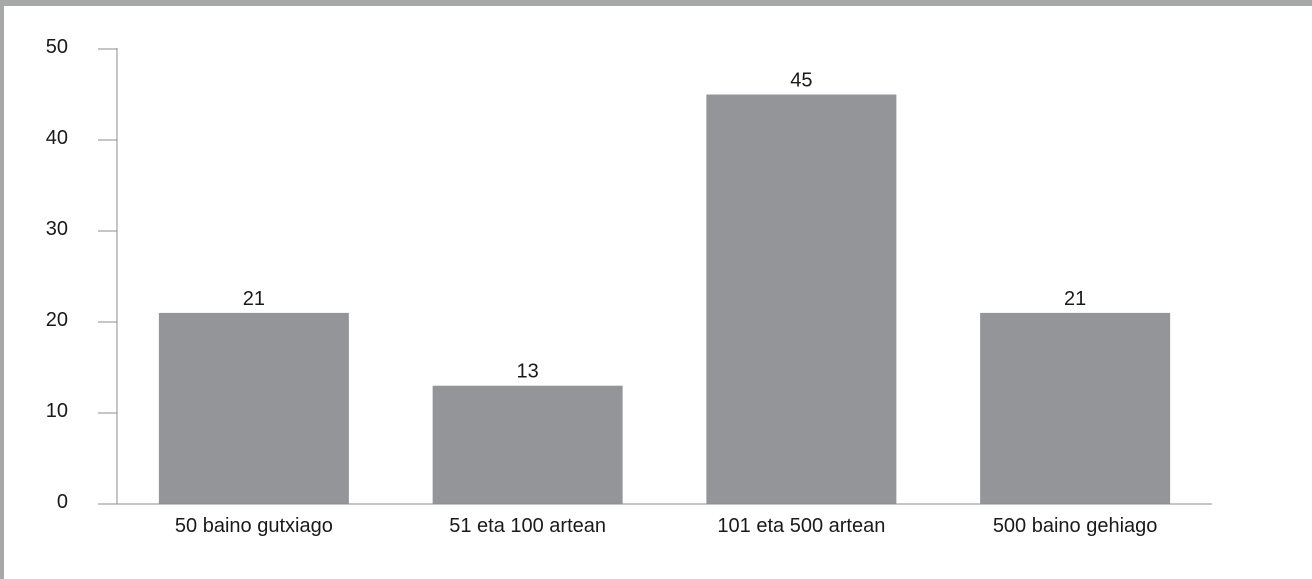  What do you see at coordinates (801, 81) in the screenshot?
I see `bar-value-label: 45` at bounding box center [801, 81].